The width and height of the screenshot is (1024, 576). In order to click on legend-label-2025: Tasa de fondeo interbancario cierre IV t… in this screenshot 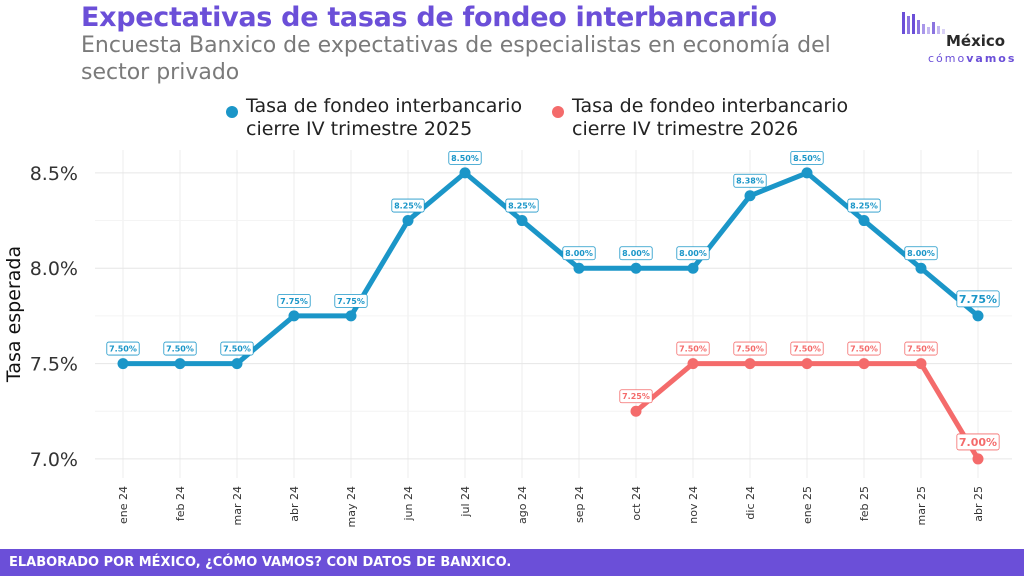, I will do `click(384, 117)`.